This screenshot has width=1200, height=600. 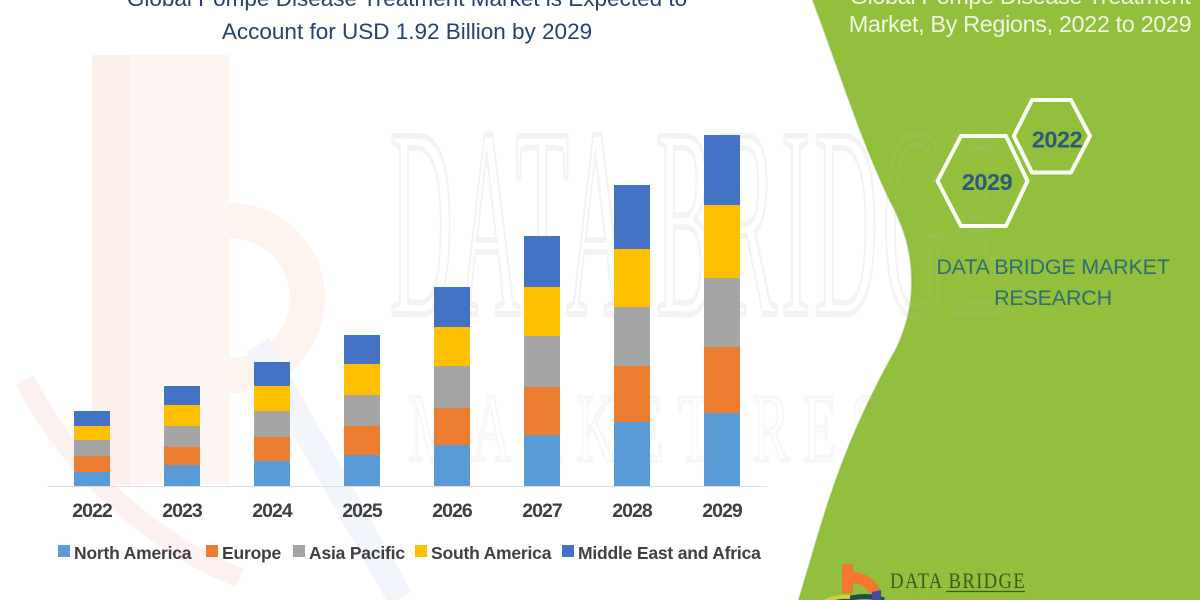 I want to click on svg-text: DATA BRIDGE, so click(x=958, y=580).